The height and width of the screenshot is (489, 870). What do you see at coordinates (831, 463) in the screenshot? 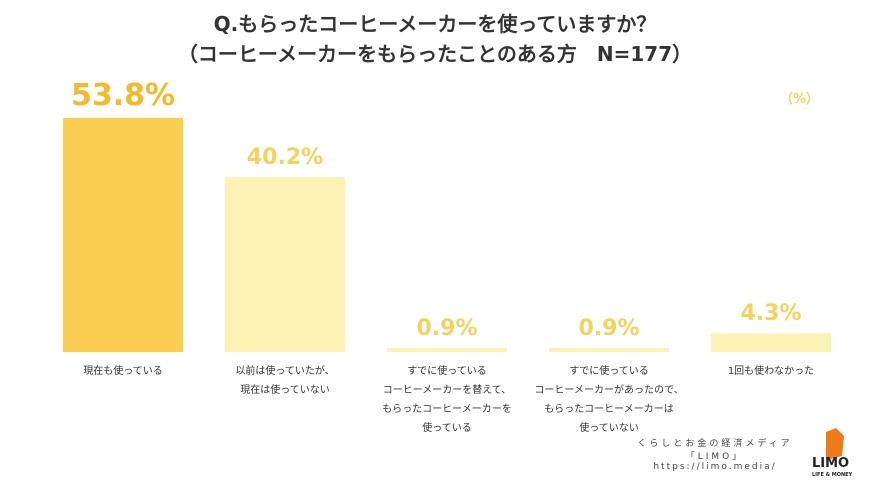
I see `logo-text: LIMO` at bounding box center [831, 463].